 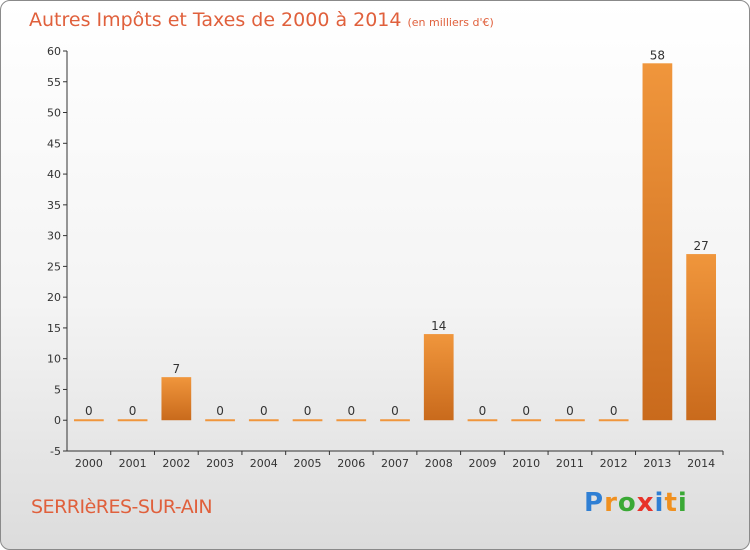 I want to click on y-tick-label: 10, so click(x=54, y=359).